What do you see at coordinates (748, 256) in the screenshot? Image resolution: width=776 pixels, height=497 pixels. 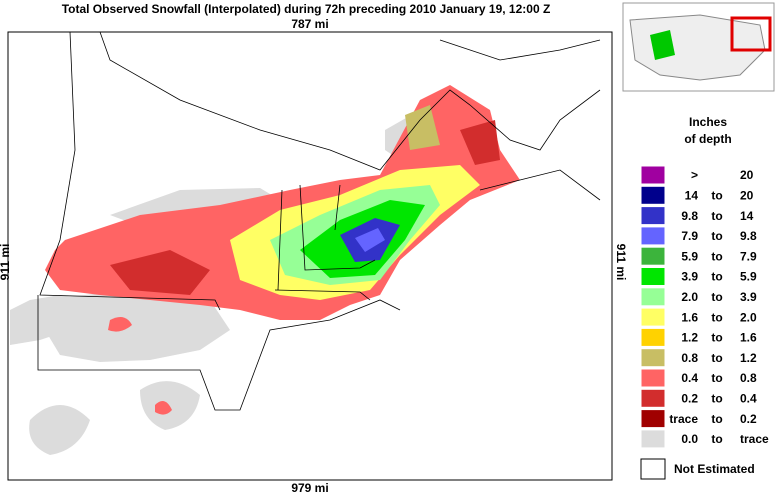 I see `legend-to: 7.9` at bounding box center [748, 256].